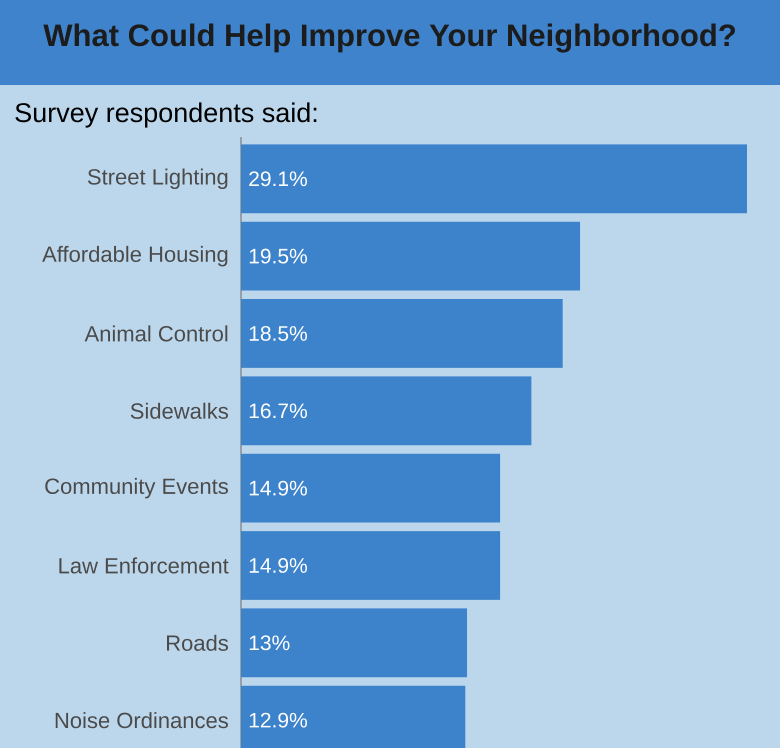 The image size is (780, 748). What do you see at coordinates (135, 256) in the screenshot?
I see `y-tick-label: Affordable Housing` at bounding box center [135, 256].